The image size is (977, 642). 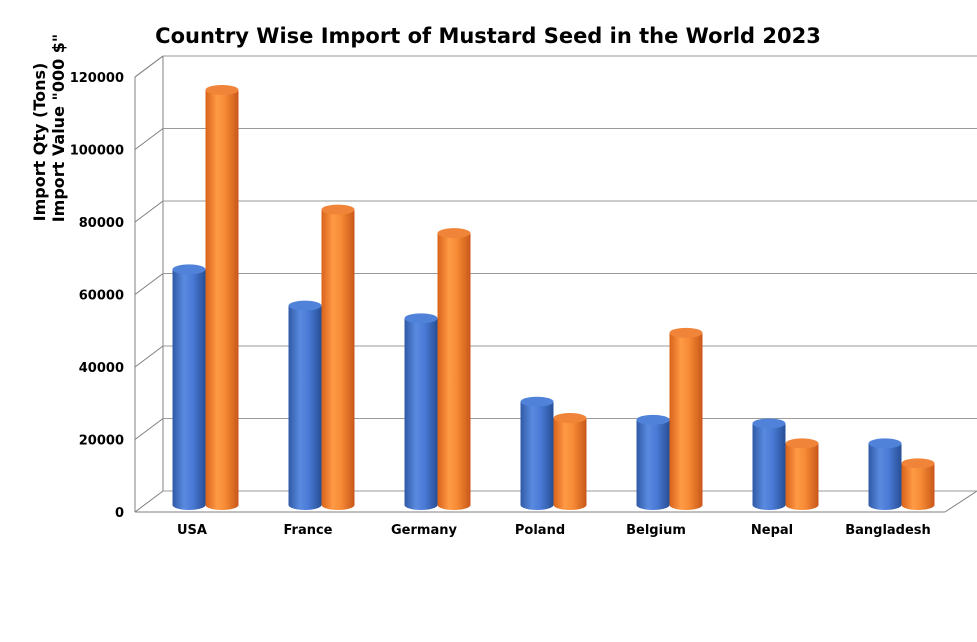 What do you see at coordinates (101, 223) in the screenshot?
I see `y-tick-label: 80000` at bounding box center [101, 223].